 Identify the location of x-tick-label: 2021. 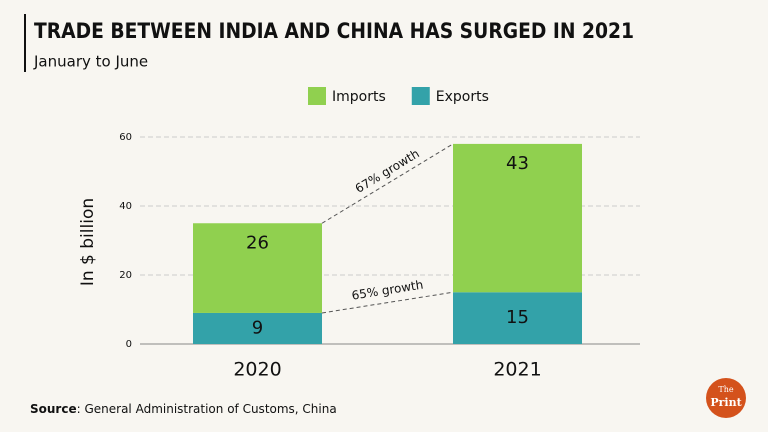
(517, 370).